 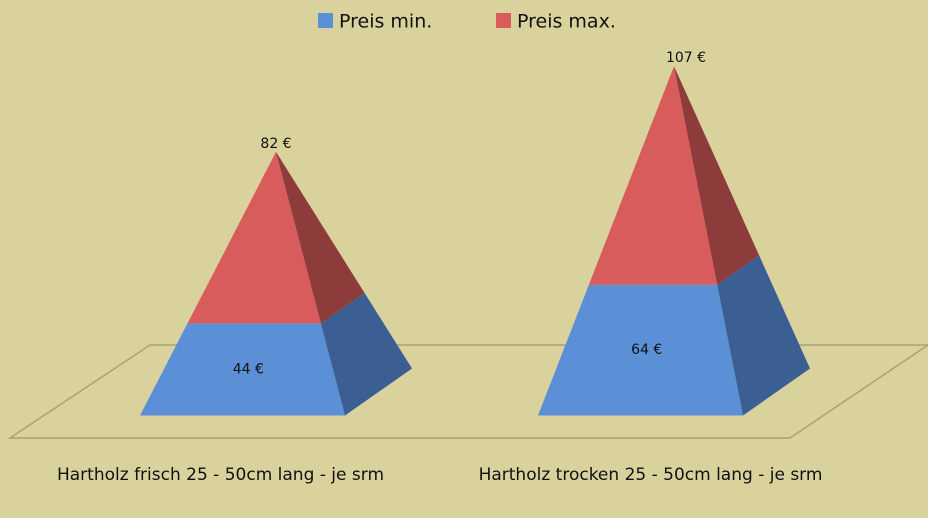 I want to click on data-label: 44 €, so click(x=248, y=369).